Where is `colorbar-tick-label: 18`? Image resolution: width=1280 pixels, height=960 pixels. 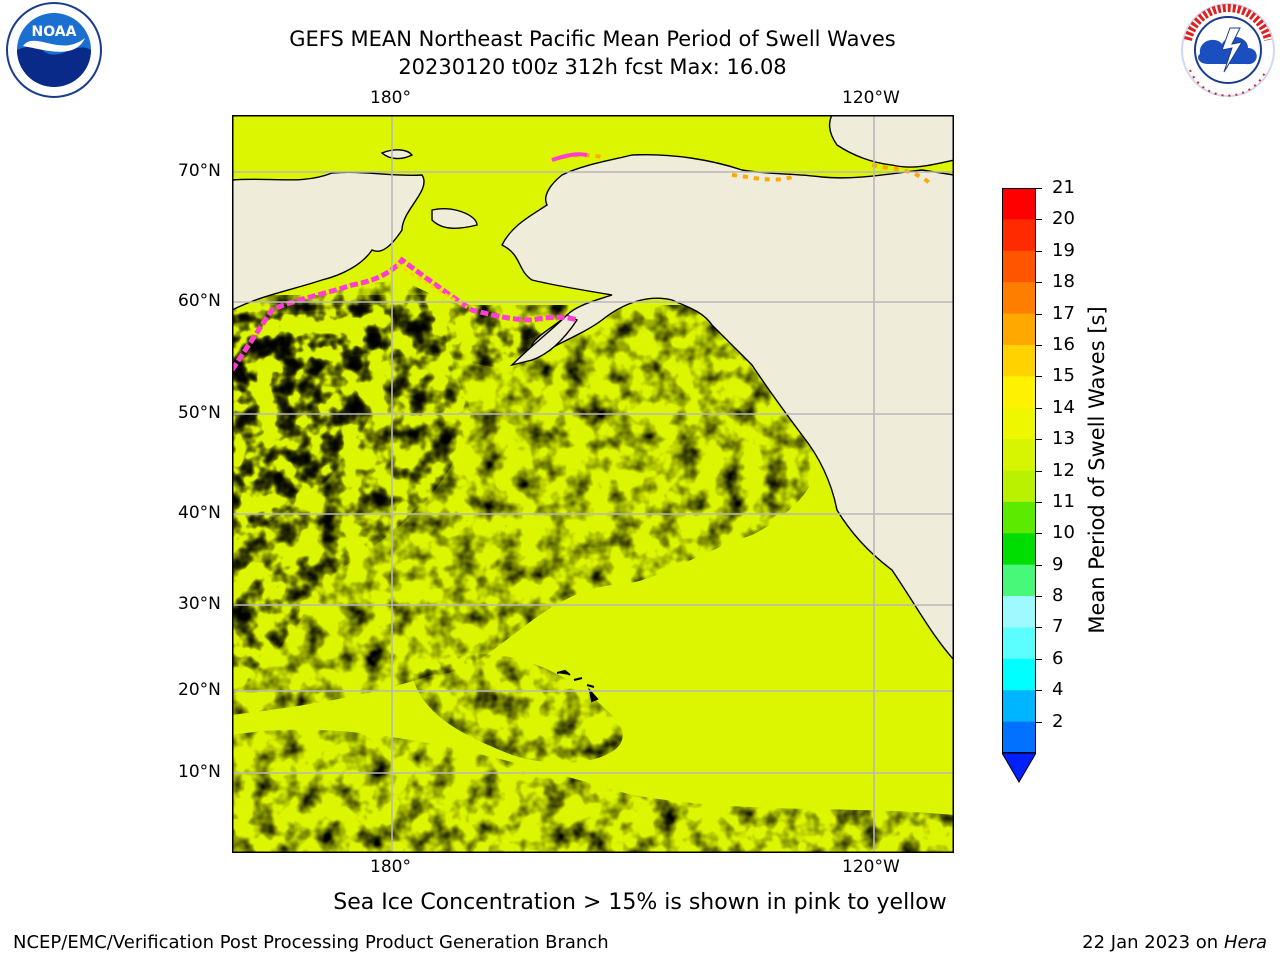
colorbar-tick-label: 18 is located at coordinates (1063, 282).